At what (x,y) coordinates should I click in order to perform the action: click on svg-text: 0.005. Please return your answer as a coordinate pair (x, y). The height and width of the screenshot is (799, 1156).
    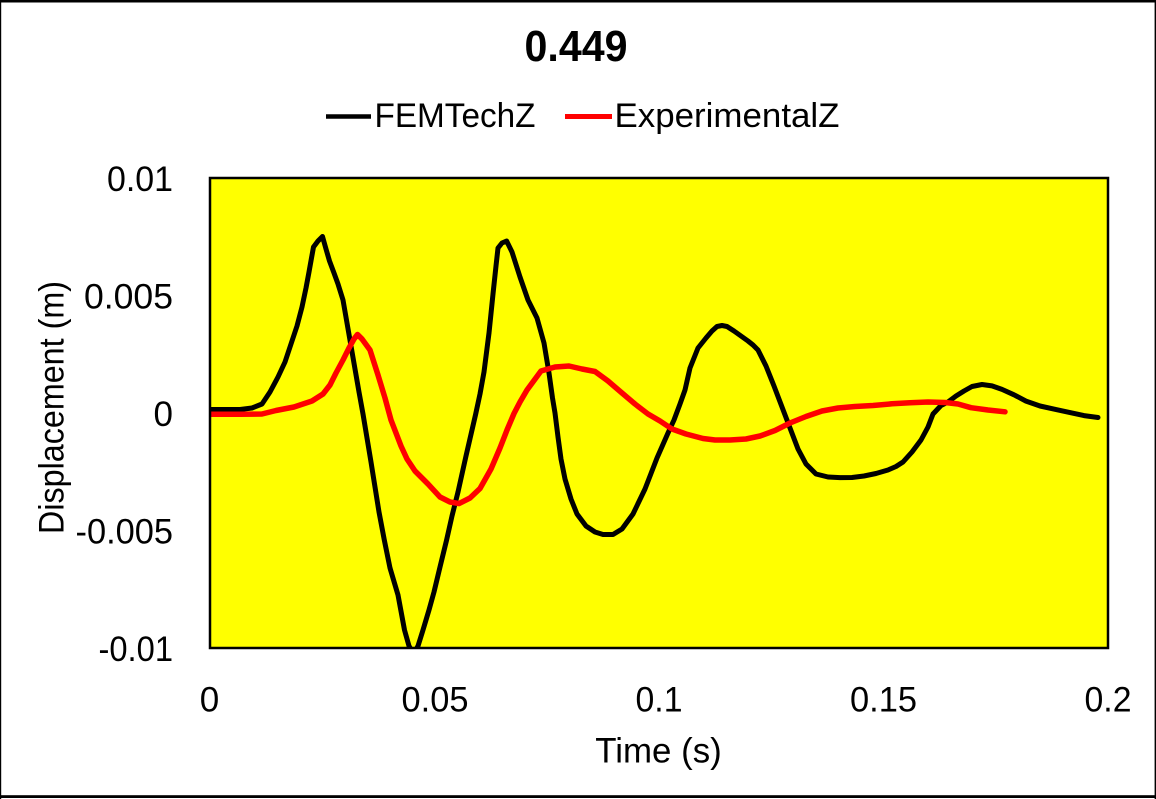
    Looking at the image, I should click on (128, 296).